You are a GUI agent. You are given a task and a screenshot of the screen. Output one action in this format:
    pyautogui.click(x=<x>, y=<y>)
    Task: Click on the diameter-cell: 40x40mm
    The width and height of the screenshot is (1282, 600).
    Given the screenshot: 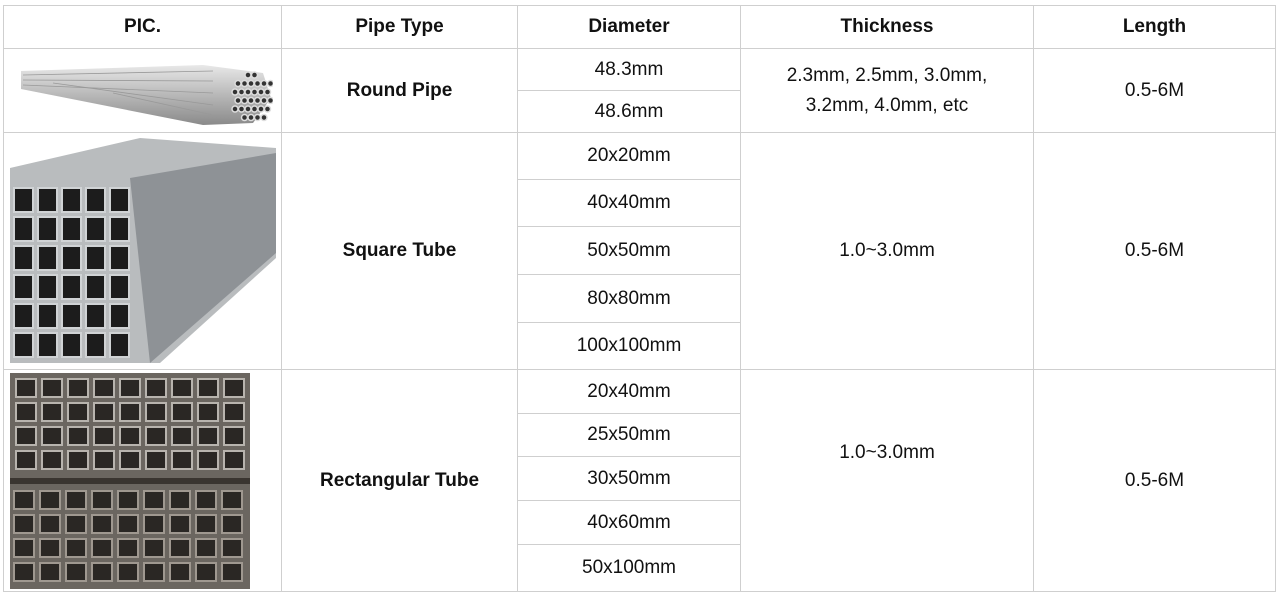 What is the action you would take?
    pyautogui.click(x=629, y=203)
    